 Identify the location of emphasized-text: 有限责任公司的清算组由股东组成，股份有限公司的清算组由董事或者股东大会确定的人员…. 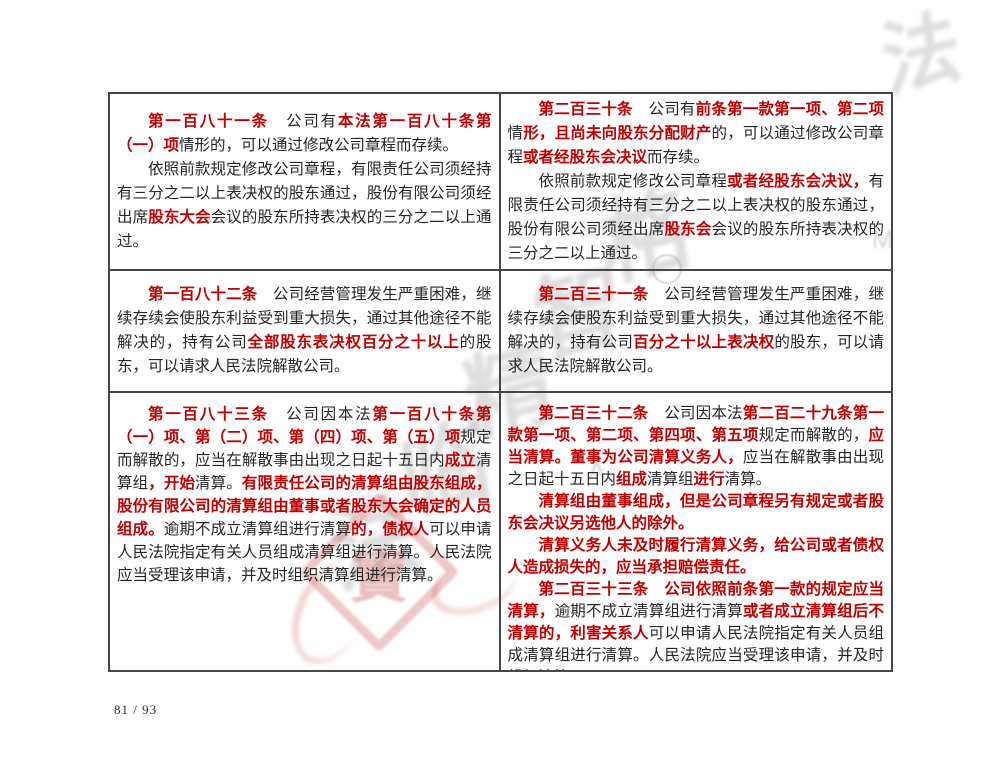
(304, 506).